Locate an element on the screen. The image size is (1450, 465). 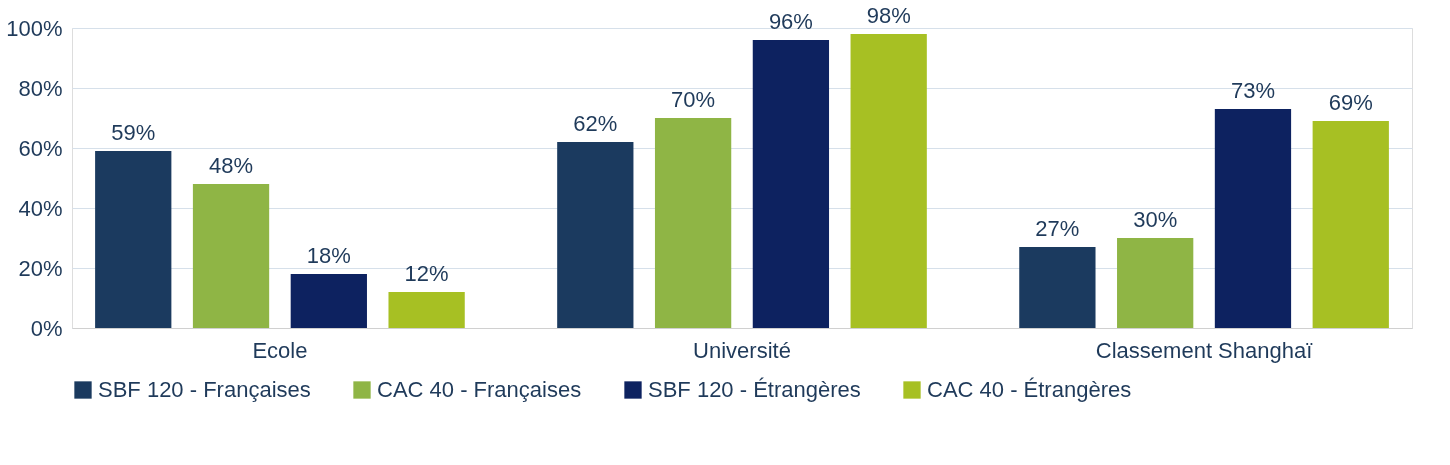
data-label: 59% is located at coordinates (133, 132).